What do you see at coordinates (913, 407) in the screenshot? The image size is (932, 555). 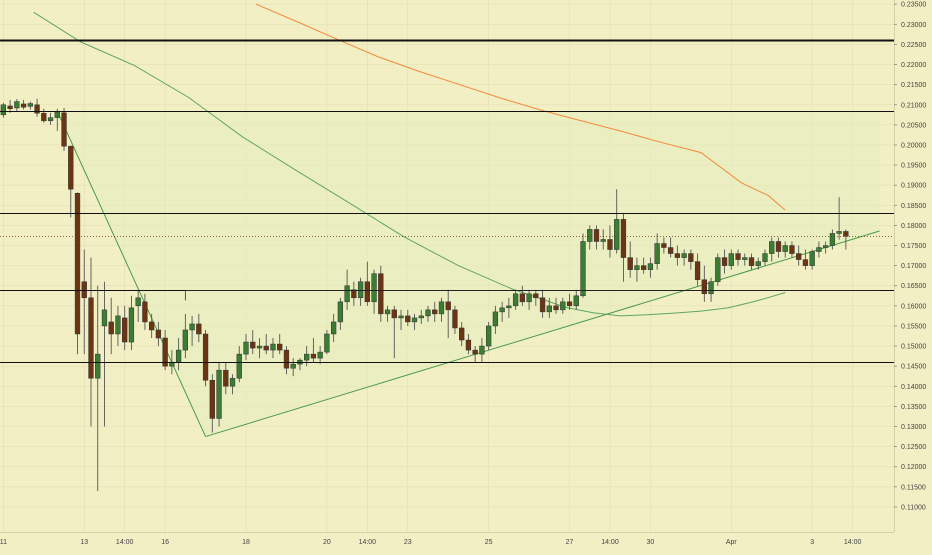 I see `price-tick-label: 0.13500` at bounding box center [913, 407].